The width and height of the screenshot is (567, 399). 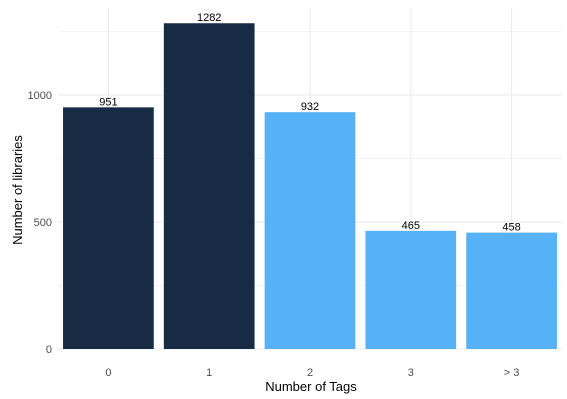 What do you see at coordinates (17, 190) in the screenshot?
I see `y-axis-title: Number of libraries` at bounding box center [17, 190].